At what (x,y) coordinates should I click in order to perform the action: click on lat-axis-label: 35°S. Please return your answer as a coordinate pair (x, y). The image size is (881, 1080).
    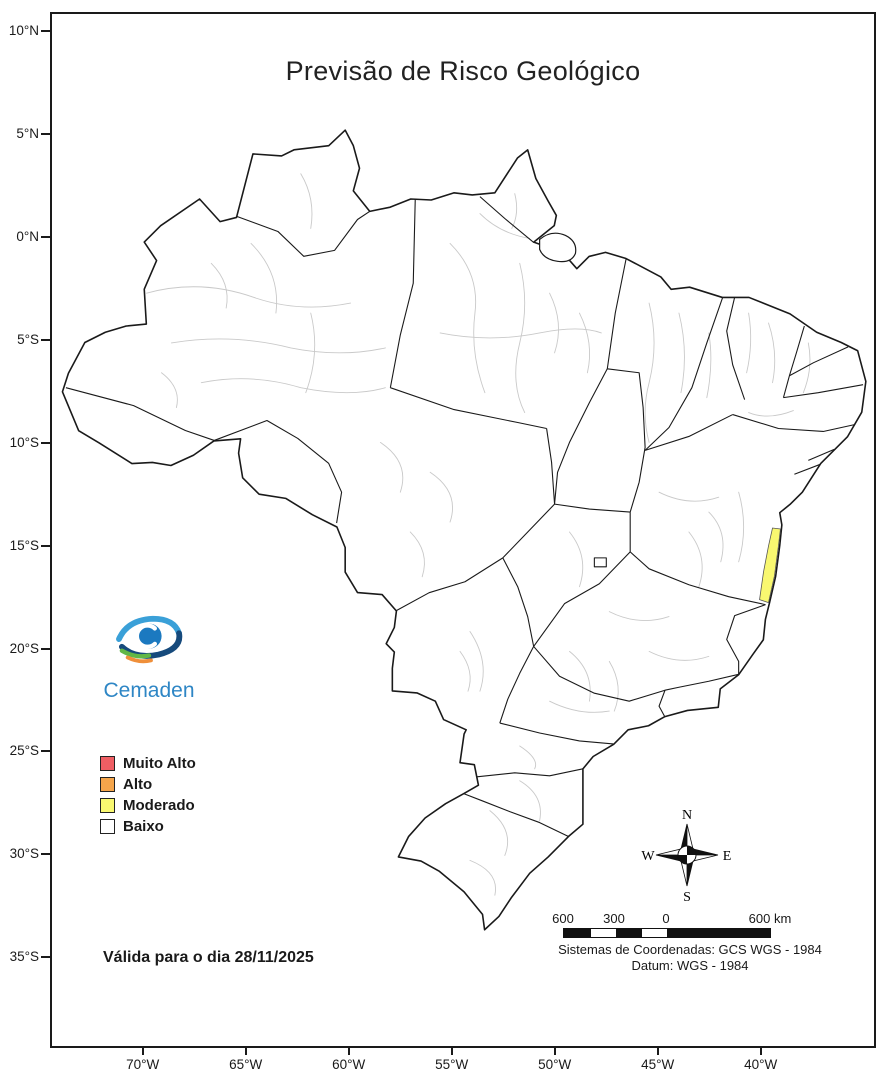
    Looking at the image, I should click on (24, 957).